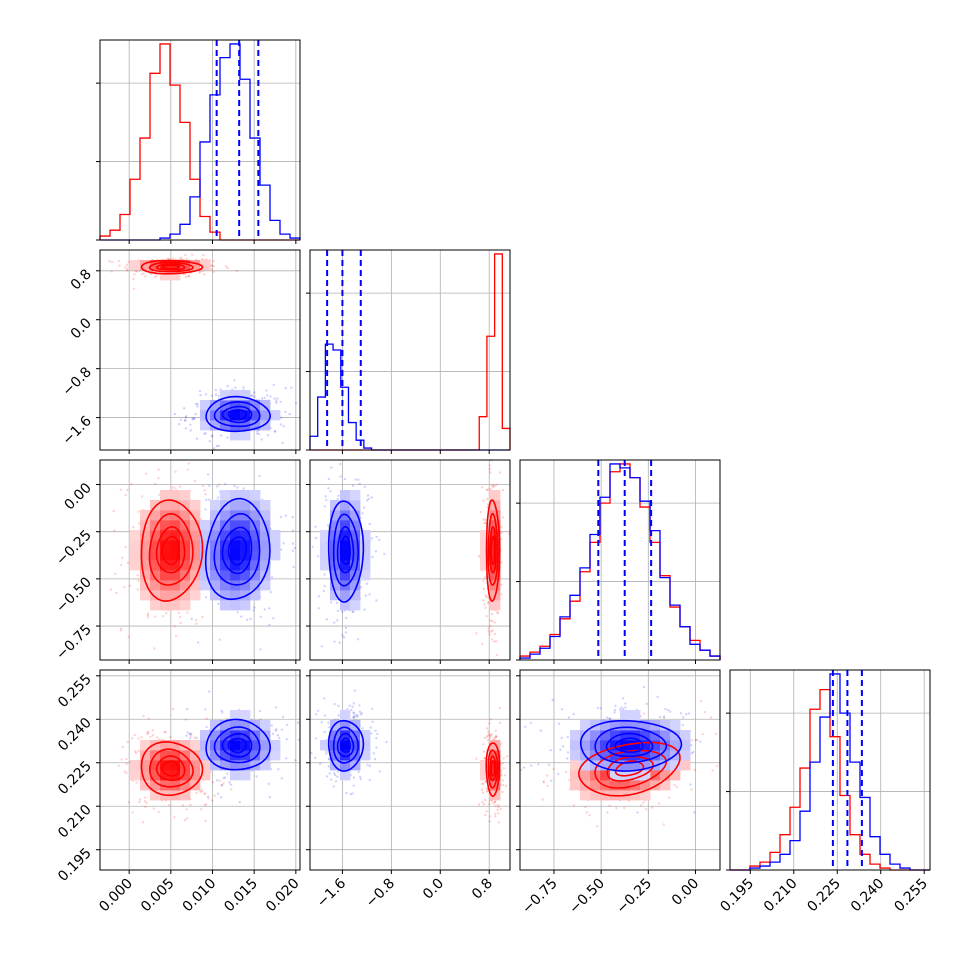 Image resolution: width=970 pixels, height=970 pixels. Describe the element at coordinates (74, 643) in the screenshot. I see `y-tick-label: −0.75` at that location.